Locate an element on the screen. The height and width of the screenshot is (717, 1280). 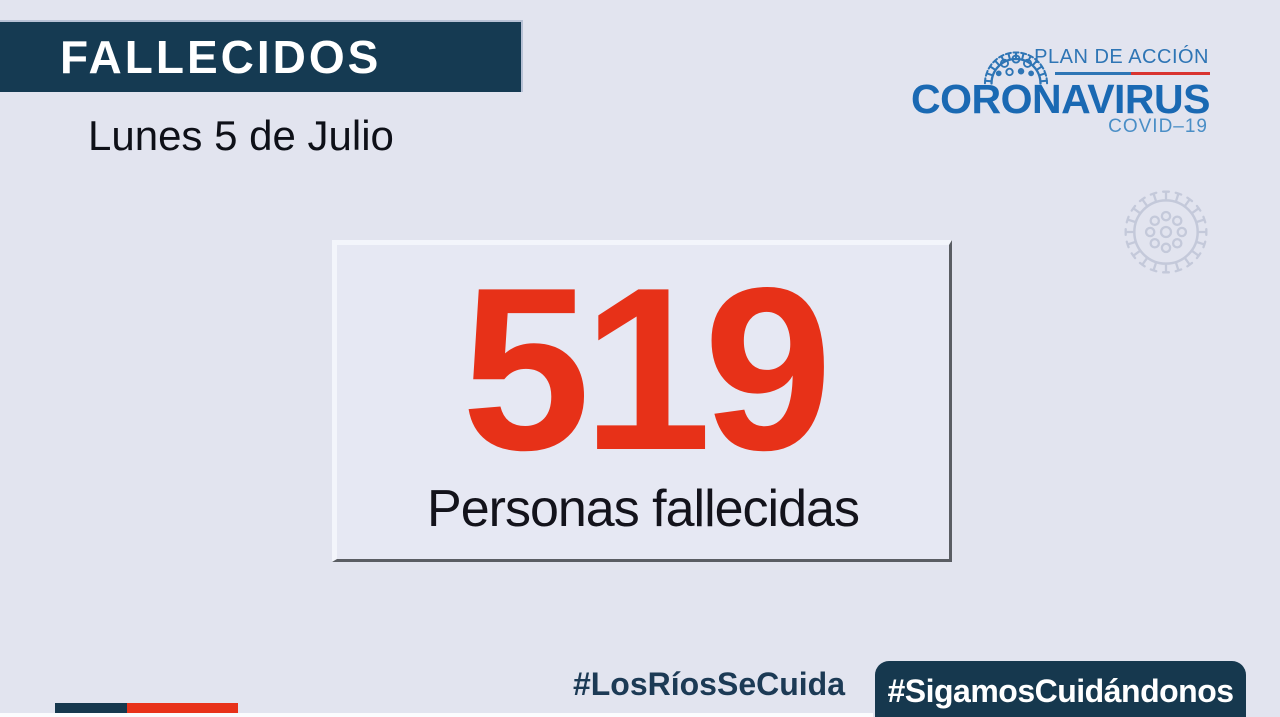
virus-logo-icon is located at coordinates (1016, 68).